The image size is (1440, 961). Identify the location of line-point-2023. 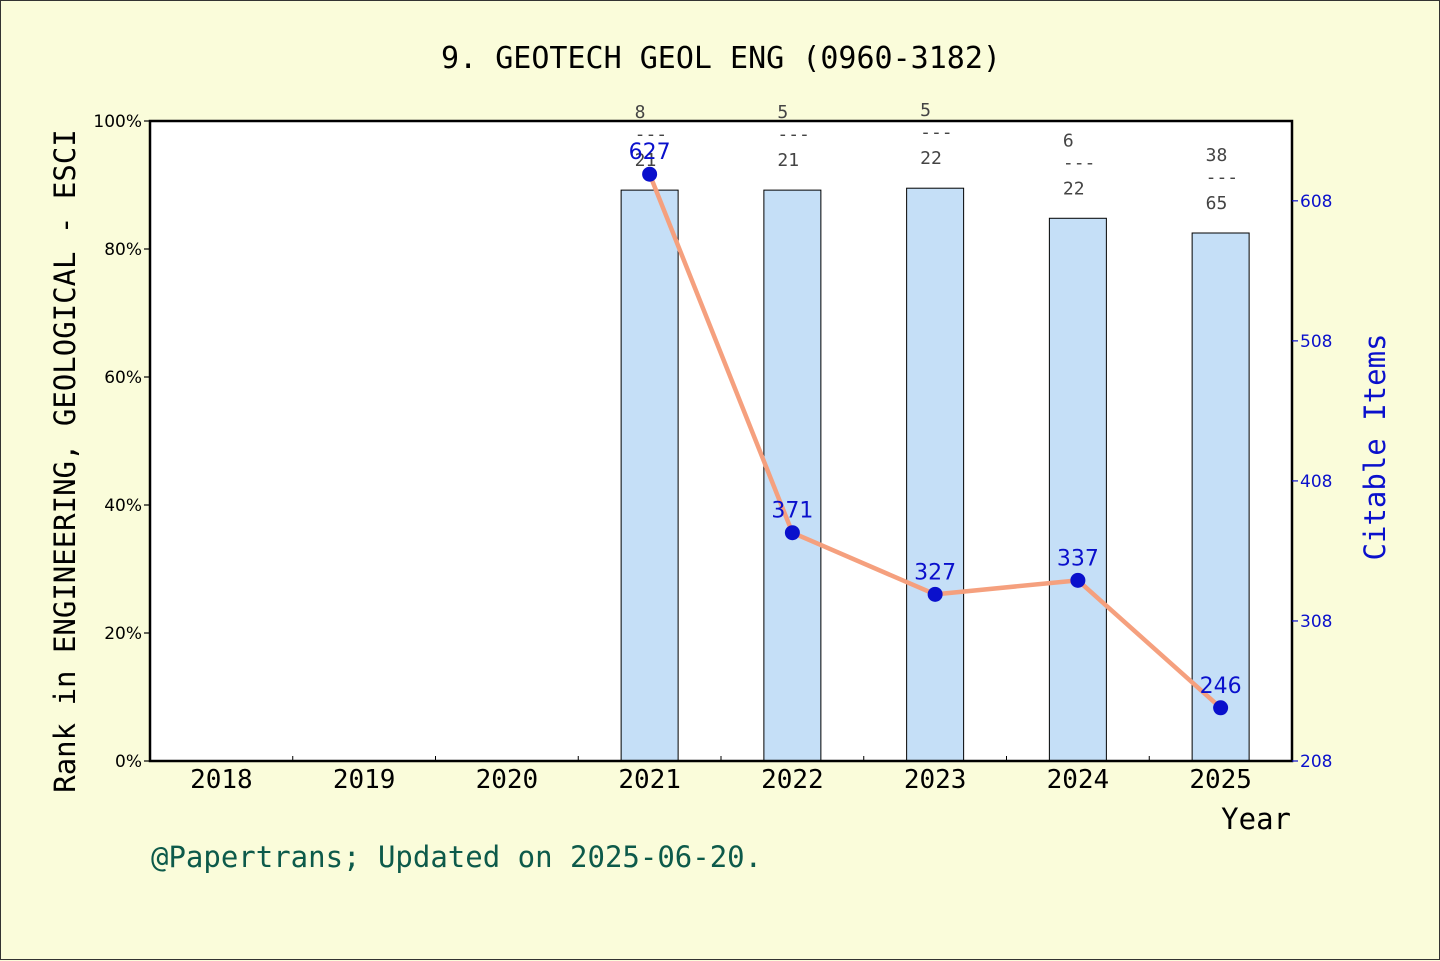
(935, 594).